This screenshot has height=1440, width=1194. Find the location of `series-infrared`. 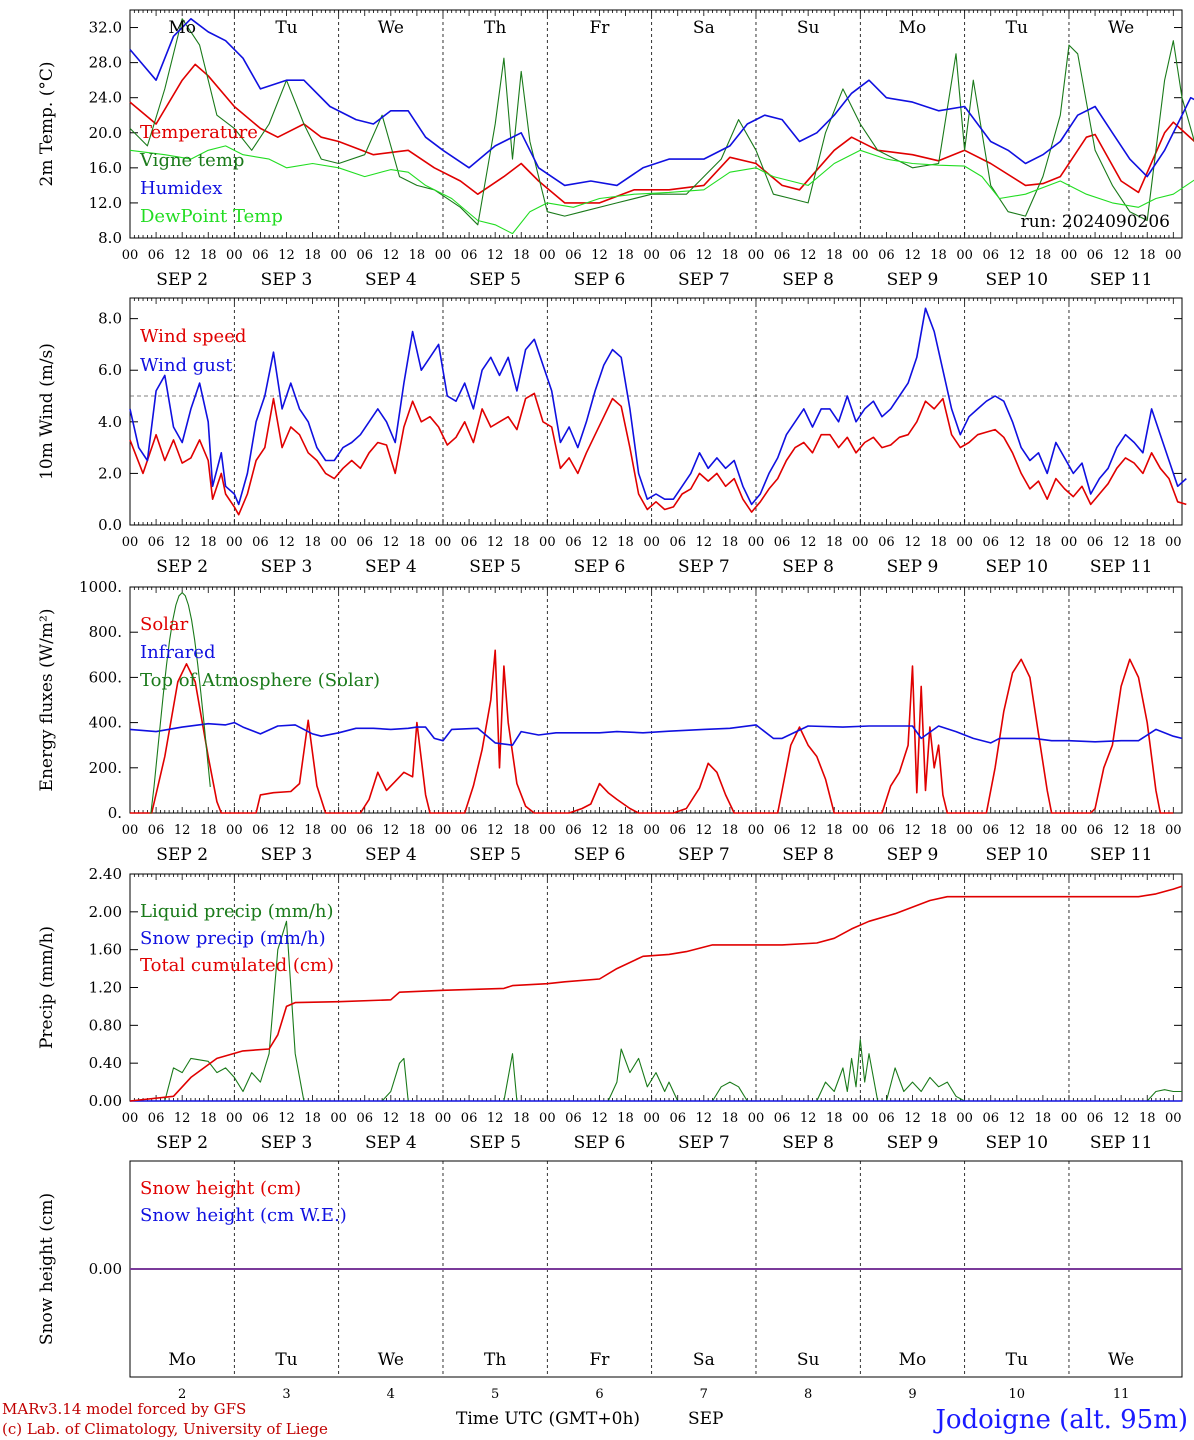

series-infrared is located at coordinates (656, 733).